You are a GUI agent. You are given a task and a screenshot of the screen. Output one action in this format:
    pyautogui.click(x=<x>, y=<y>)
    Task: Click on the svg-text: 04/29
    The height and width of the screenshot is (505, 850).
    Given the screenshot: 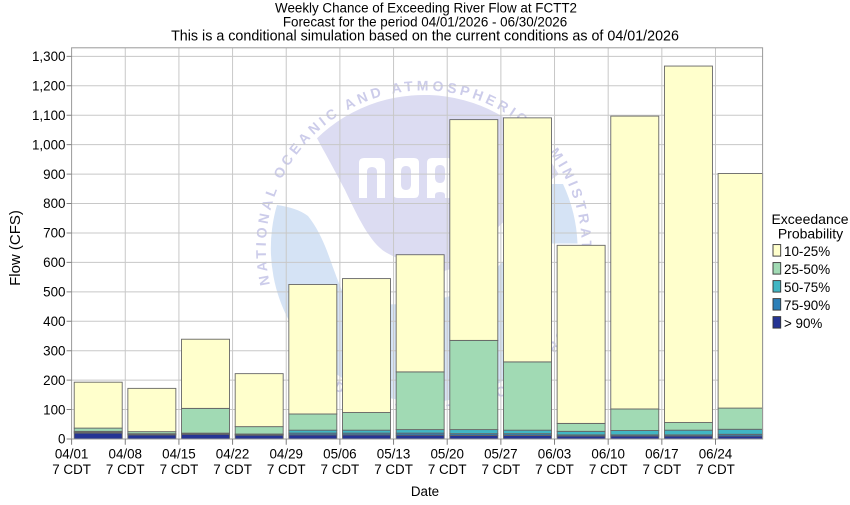 What is the action you would take?
    pyautogui.click(x=286, y=454)
    